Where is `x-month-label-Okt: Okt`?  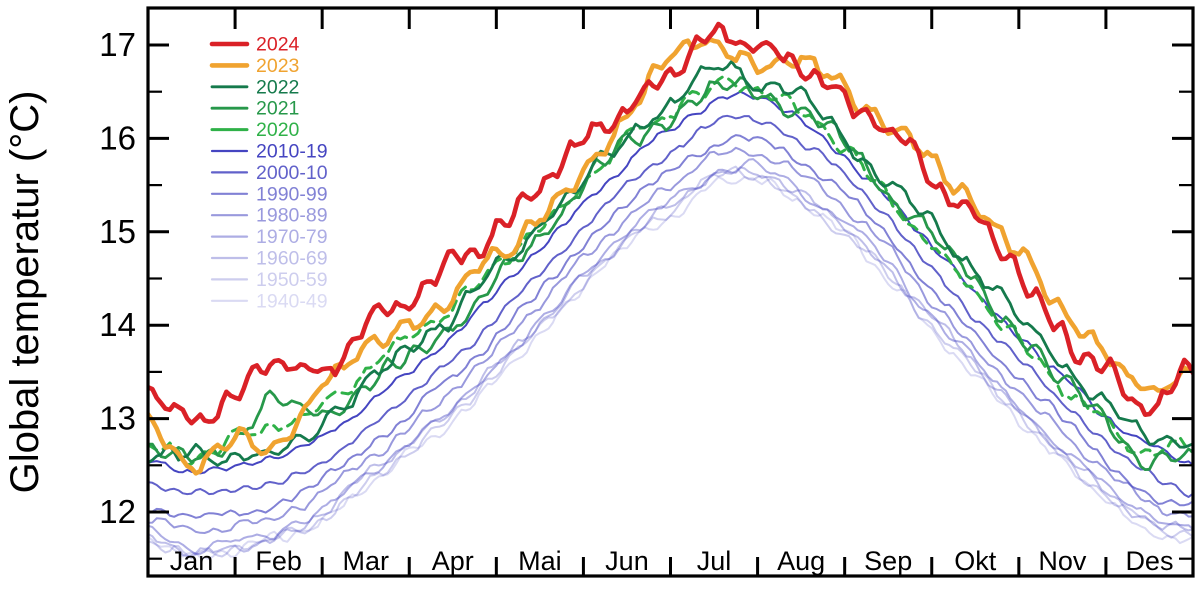
x-month-label-Okt: Okt is located at coordinates (975, 561).